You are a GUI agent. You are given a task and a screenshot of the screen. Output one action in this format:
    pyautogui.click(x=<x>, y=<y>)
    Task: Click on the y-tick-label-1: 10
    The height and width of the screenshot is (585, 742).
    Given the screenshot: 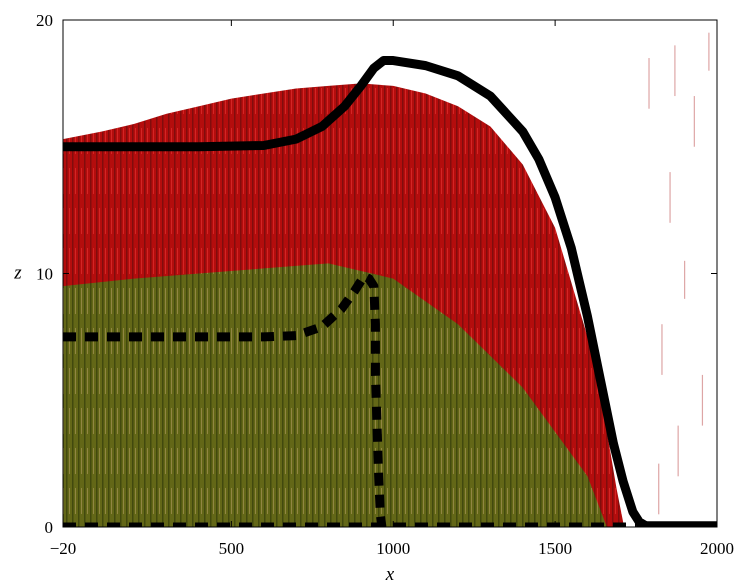 What is the action you would take?
    pyautogui.click(x=44, y=274)
    